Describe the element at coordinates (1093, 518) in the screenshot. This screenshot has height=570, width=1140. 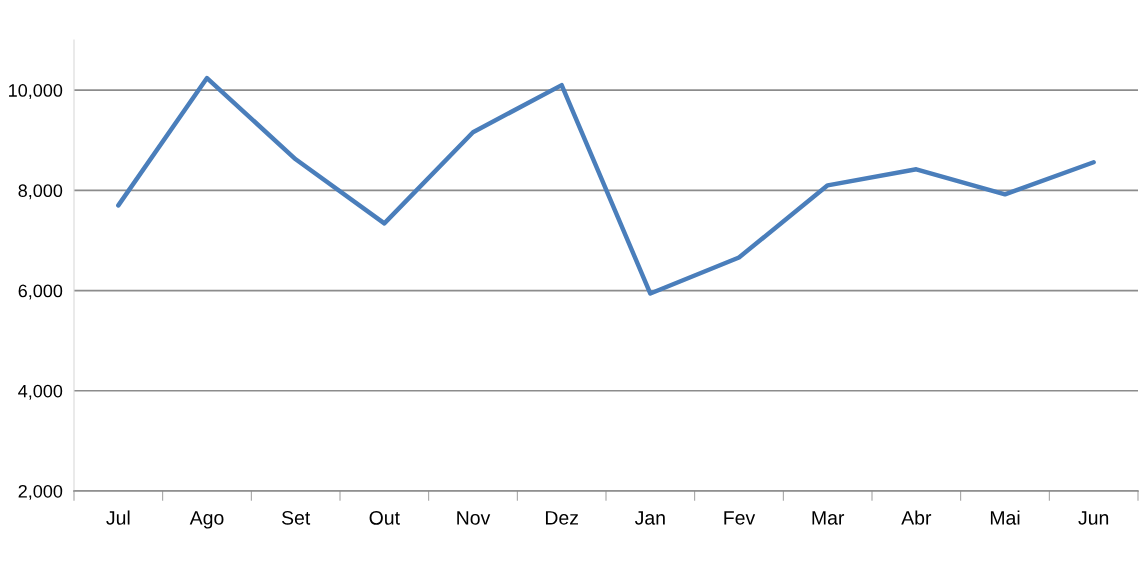
I see `x-tick-label: Jun` at that location.